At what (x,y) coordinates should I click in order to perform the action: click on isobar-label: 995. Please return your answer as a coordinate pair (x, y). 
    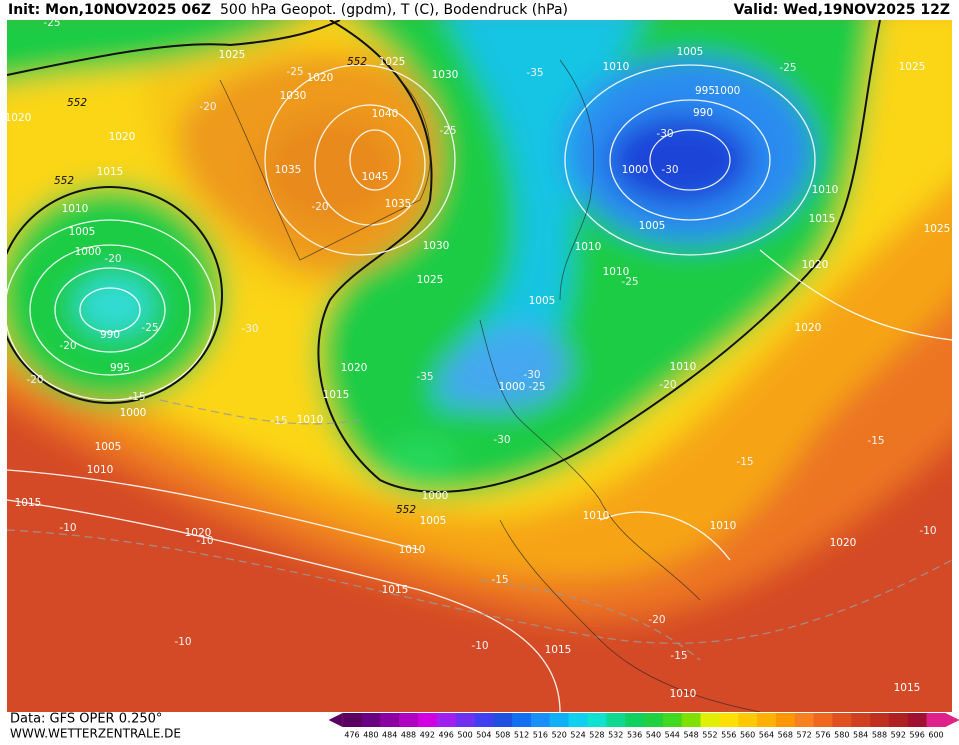
    Looking at the image, I should click on (120, 368).